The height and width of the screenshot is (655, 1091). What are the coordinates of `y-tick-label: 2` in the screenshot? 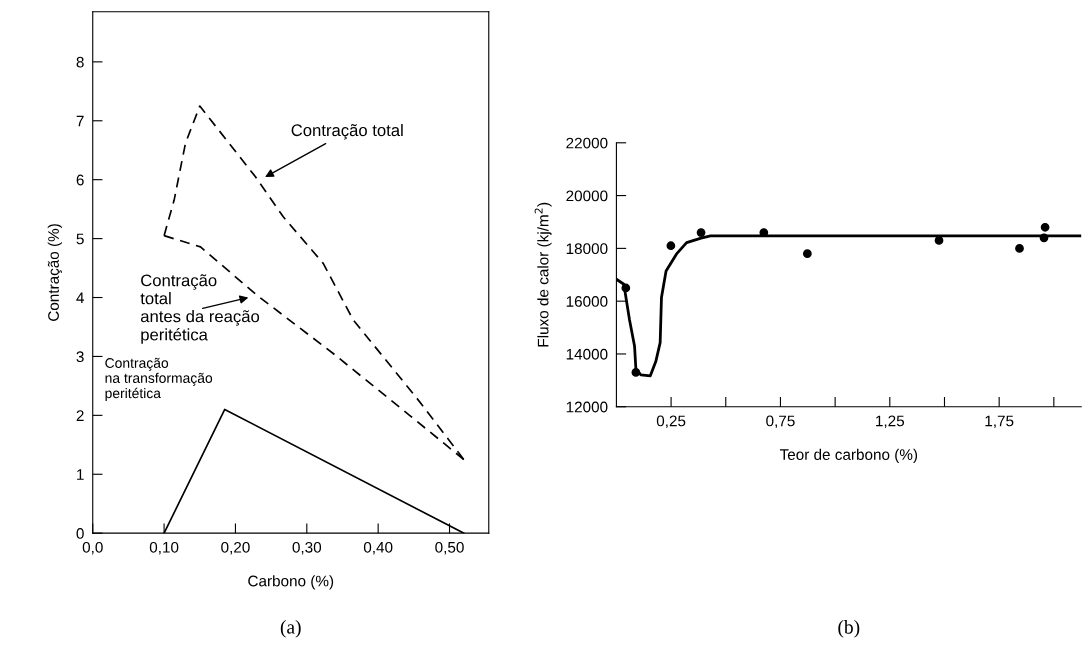 It's located at (80, 415).